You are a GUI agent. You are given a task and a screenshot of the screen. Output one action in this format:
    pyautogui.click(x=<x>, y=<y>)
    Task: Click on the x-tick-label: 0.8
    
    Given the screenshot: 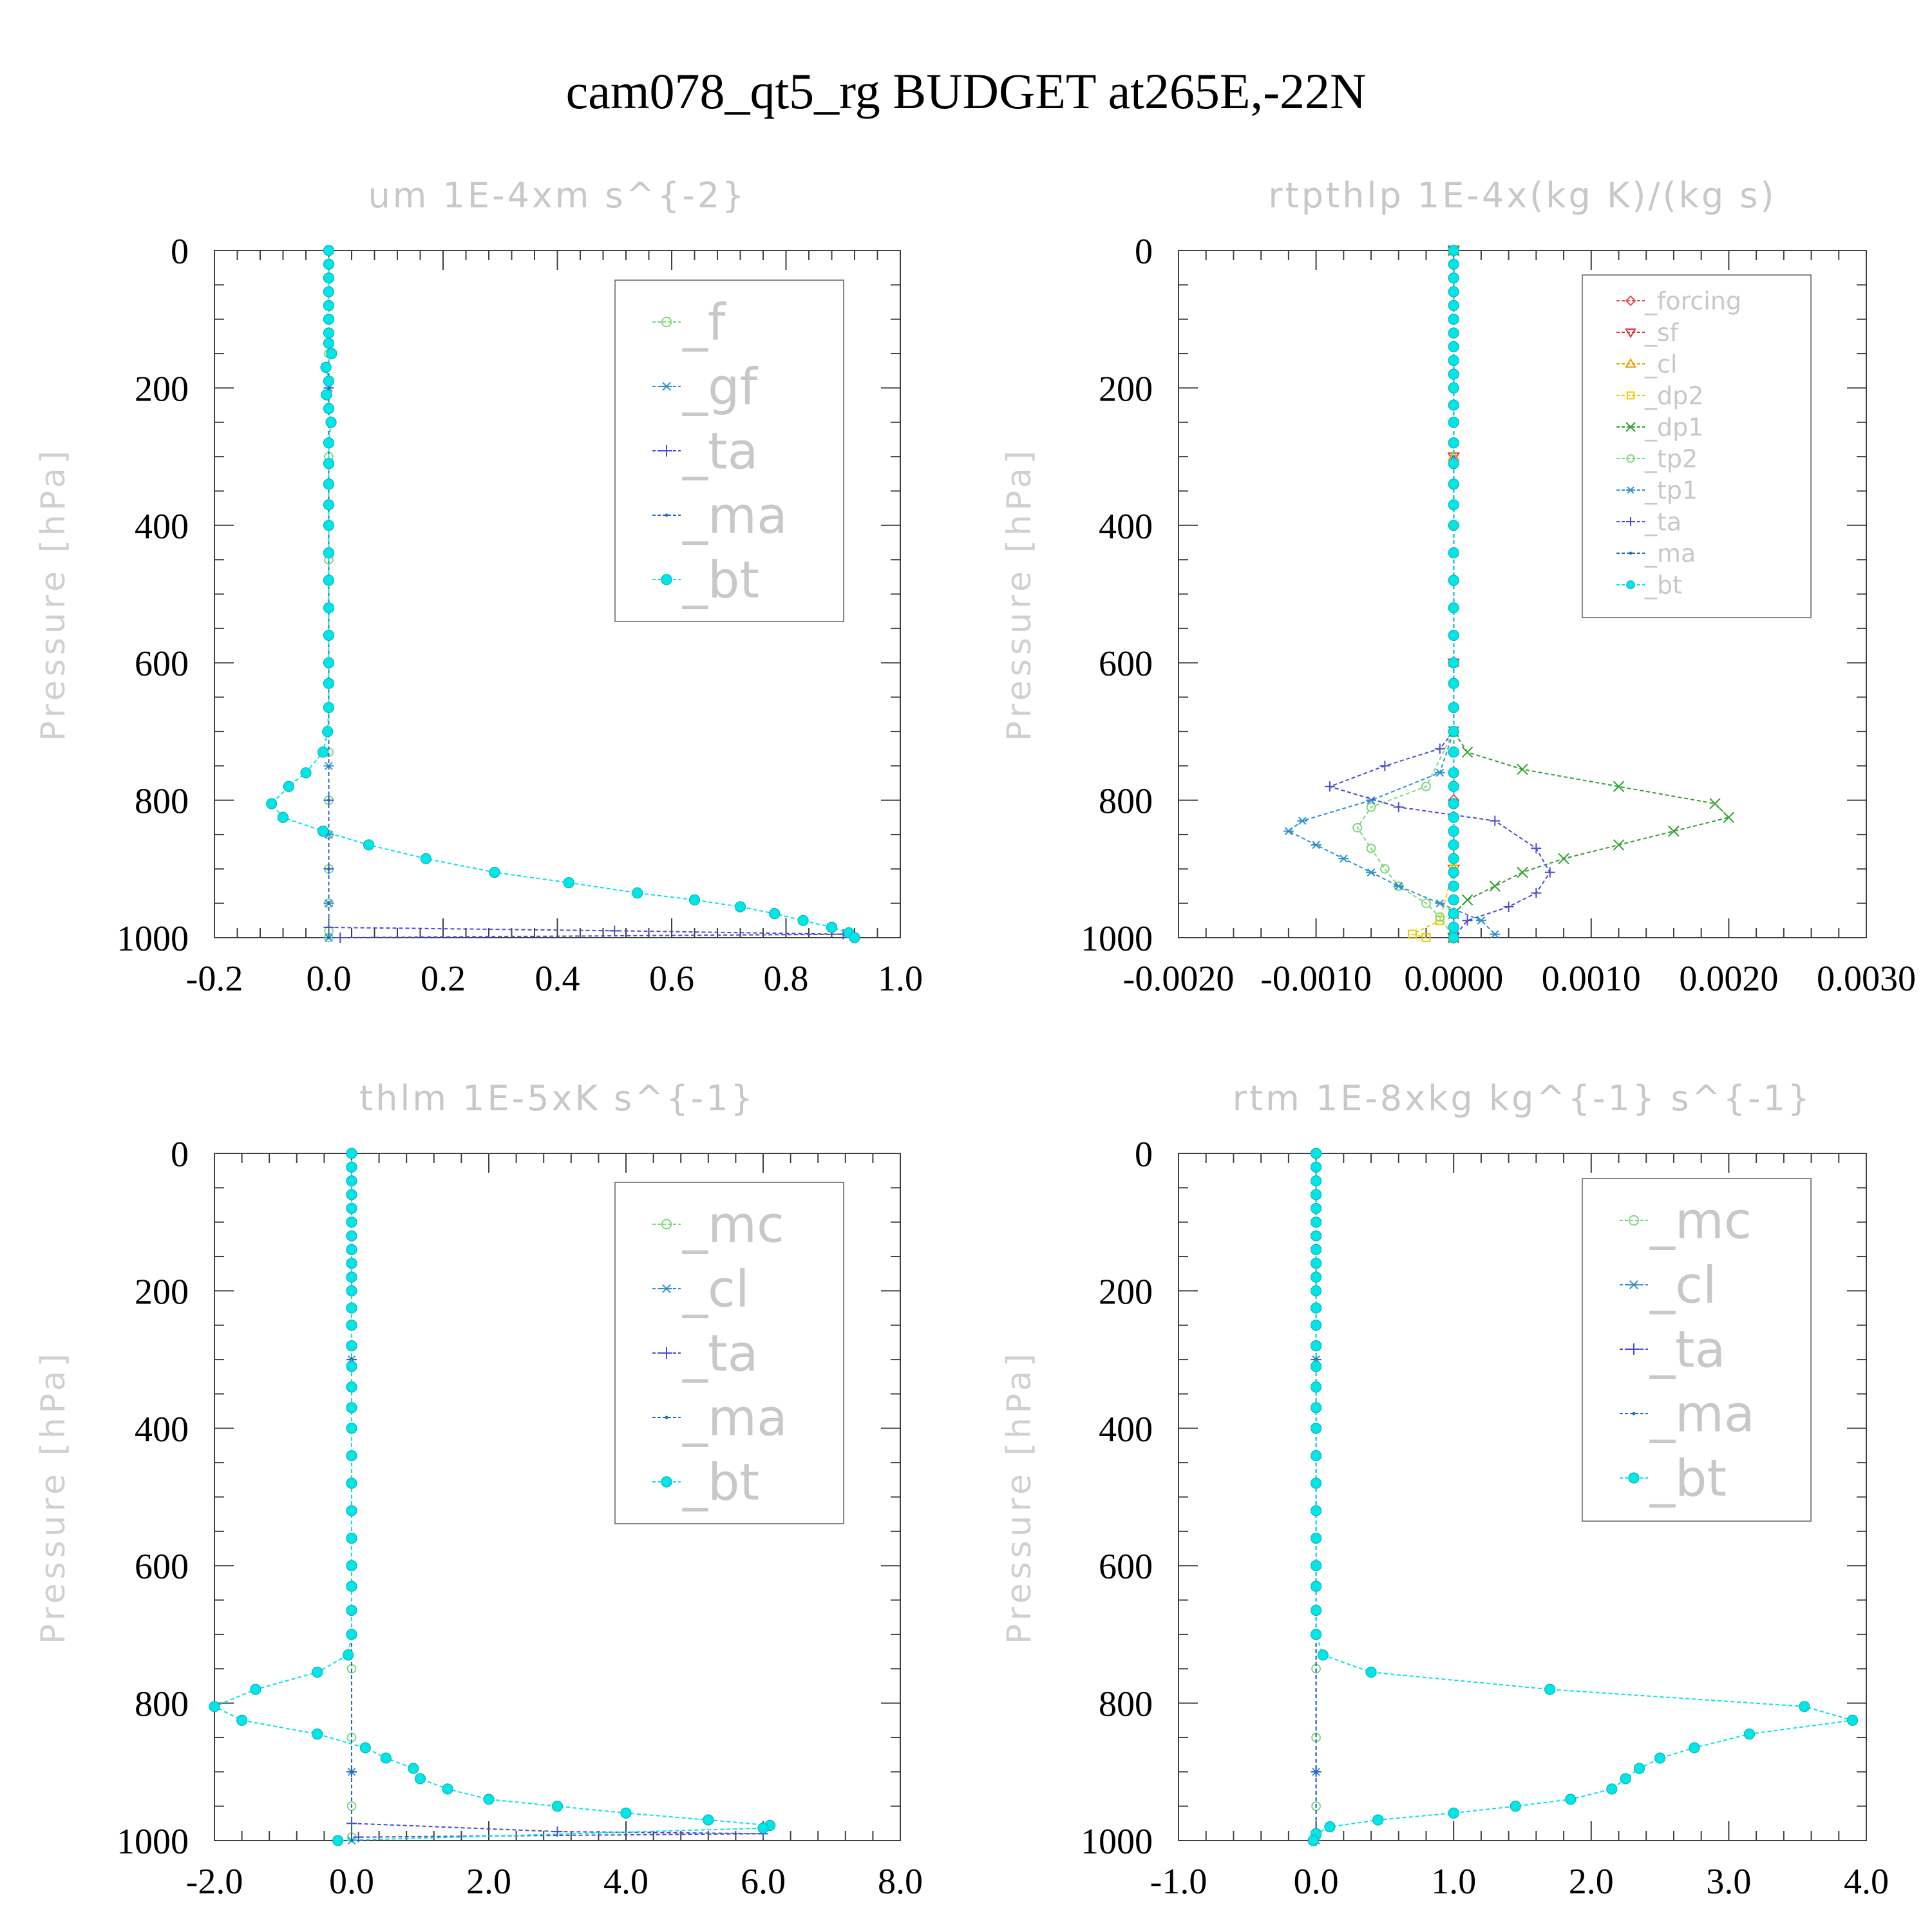 What is the action you would take?
    pyautogui.click(x=786, y=979)
    